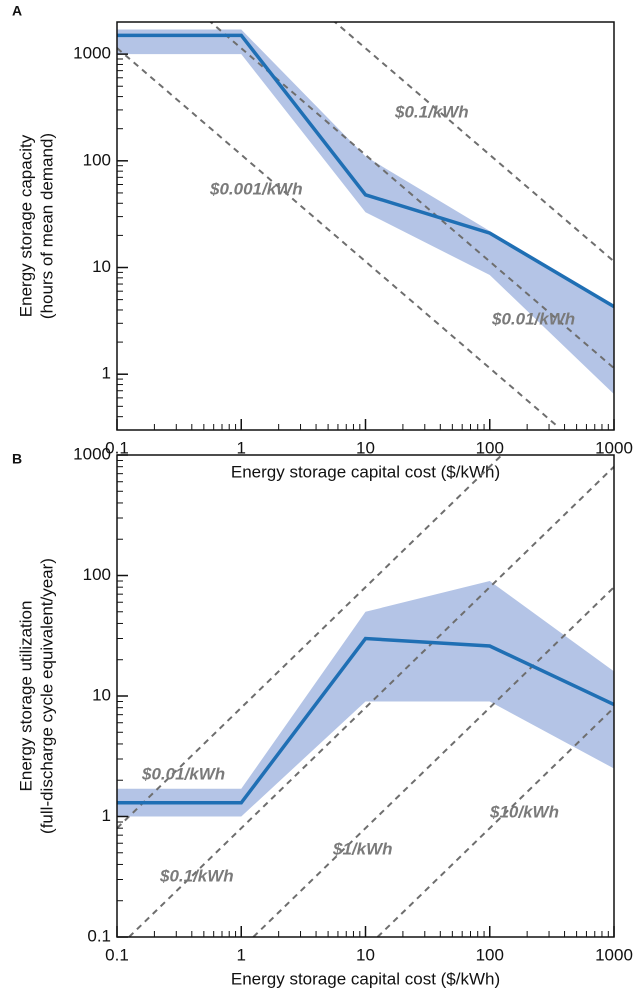  What do you see at coordinates (25, 225) in the screenshot?
I see `y-axis-label: Energy storage capacity` at bounding box center [25, 225].